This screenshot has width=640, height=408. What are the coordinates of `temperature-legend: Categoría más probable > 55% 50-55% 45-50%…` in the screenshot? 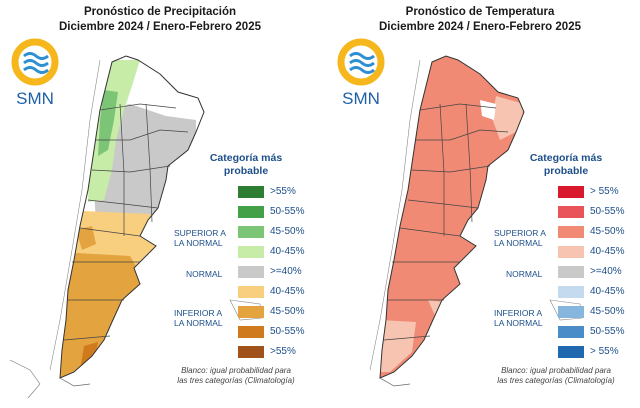 It's located at (566, 255).